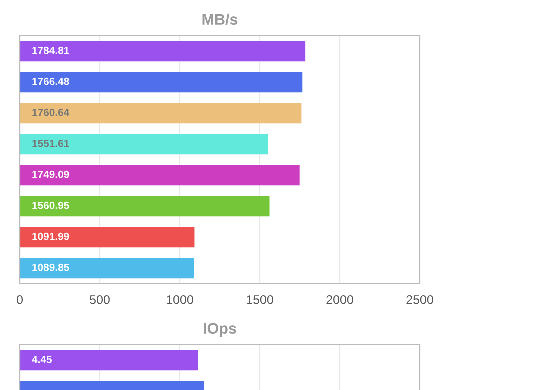 This screenshot has width=560, height=390. Describe the element at coordinates (420, 299) in the screenshot. I see `x-tick-label: 2500` at that location.